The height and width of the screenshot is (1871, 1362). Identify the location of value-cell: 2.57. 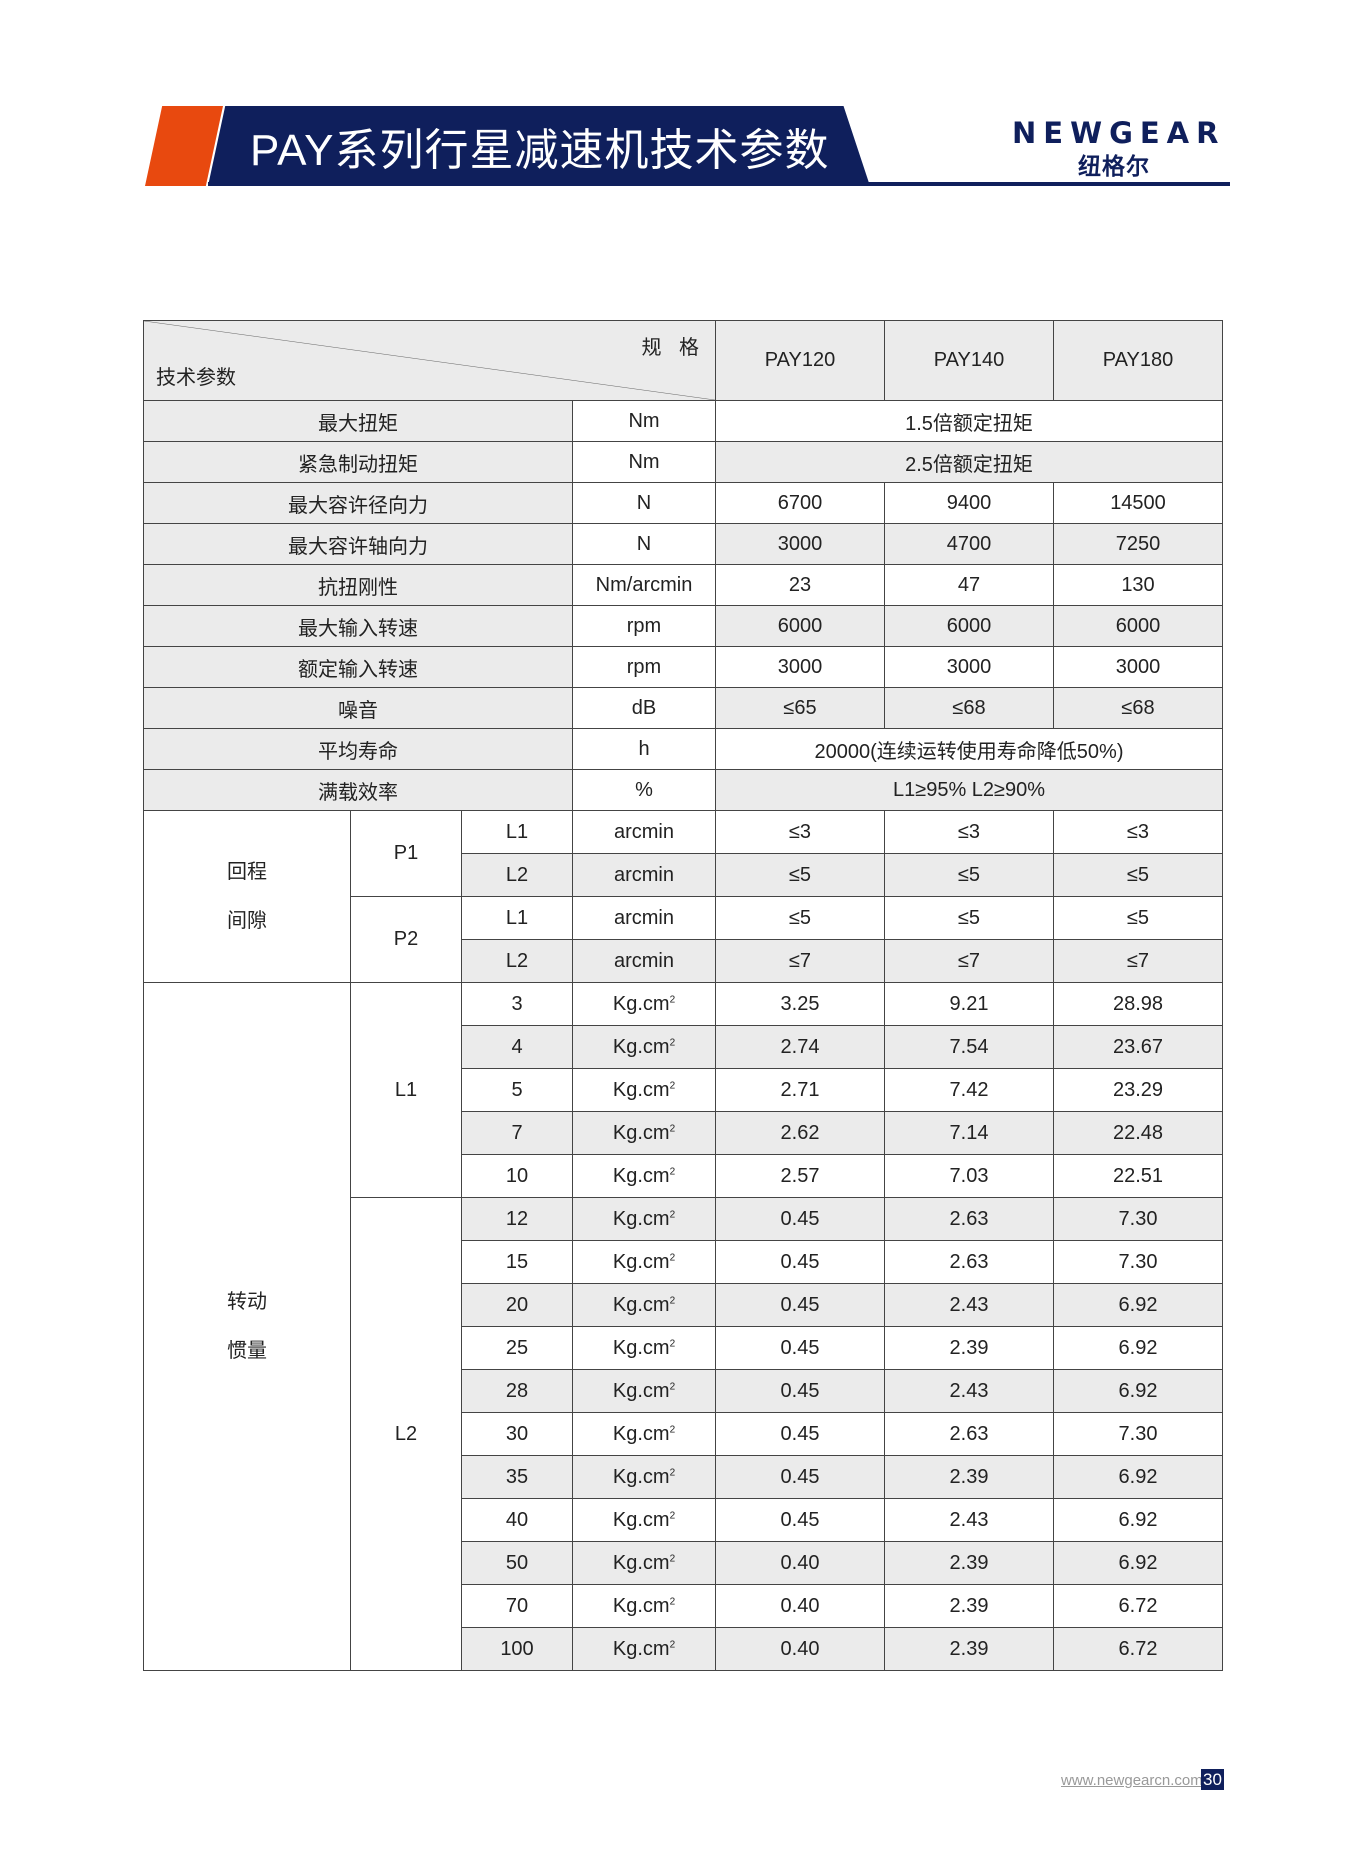
(800, 1176).